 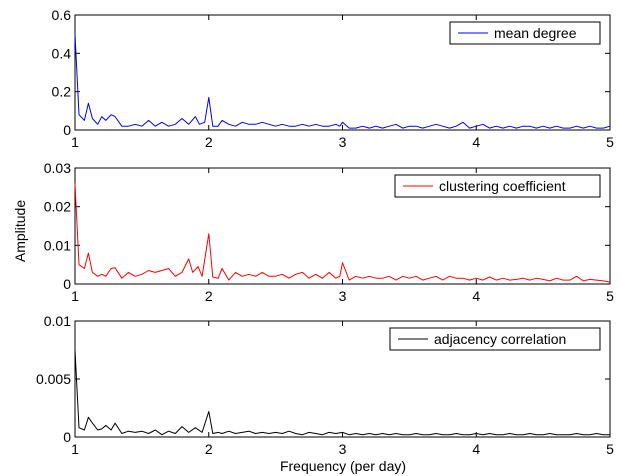 What do you see at coordinates (535, 33) in the screenshot?
I see `legend-label: mean degree` at bounding box center [535, 33].